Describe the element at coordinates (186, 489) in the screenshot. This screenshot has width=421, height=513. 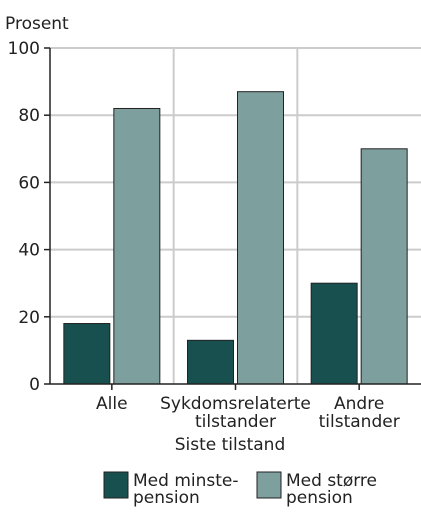
I see `legend-label: Med minste-pension` at that location.